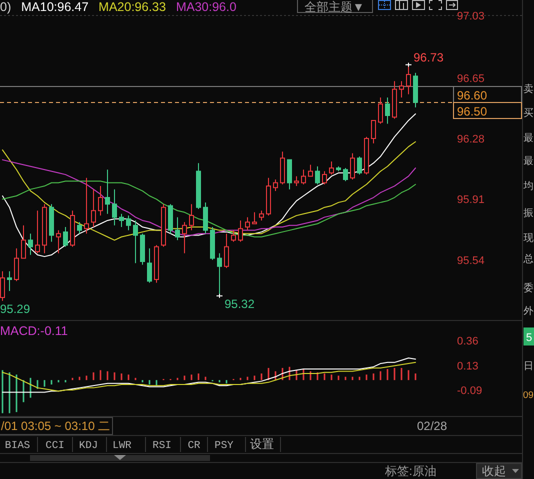  What do you see at coordinates (529, 288) in the screenshot?
I see `text: 委` at bounding box center [529, 288].